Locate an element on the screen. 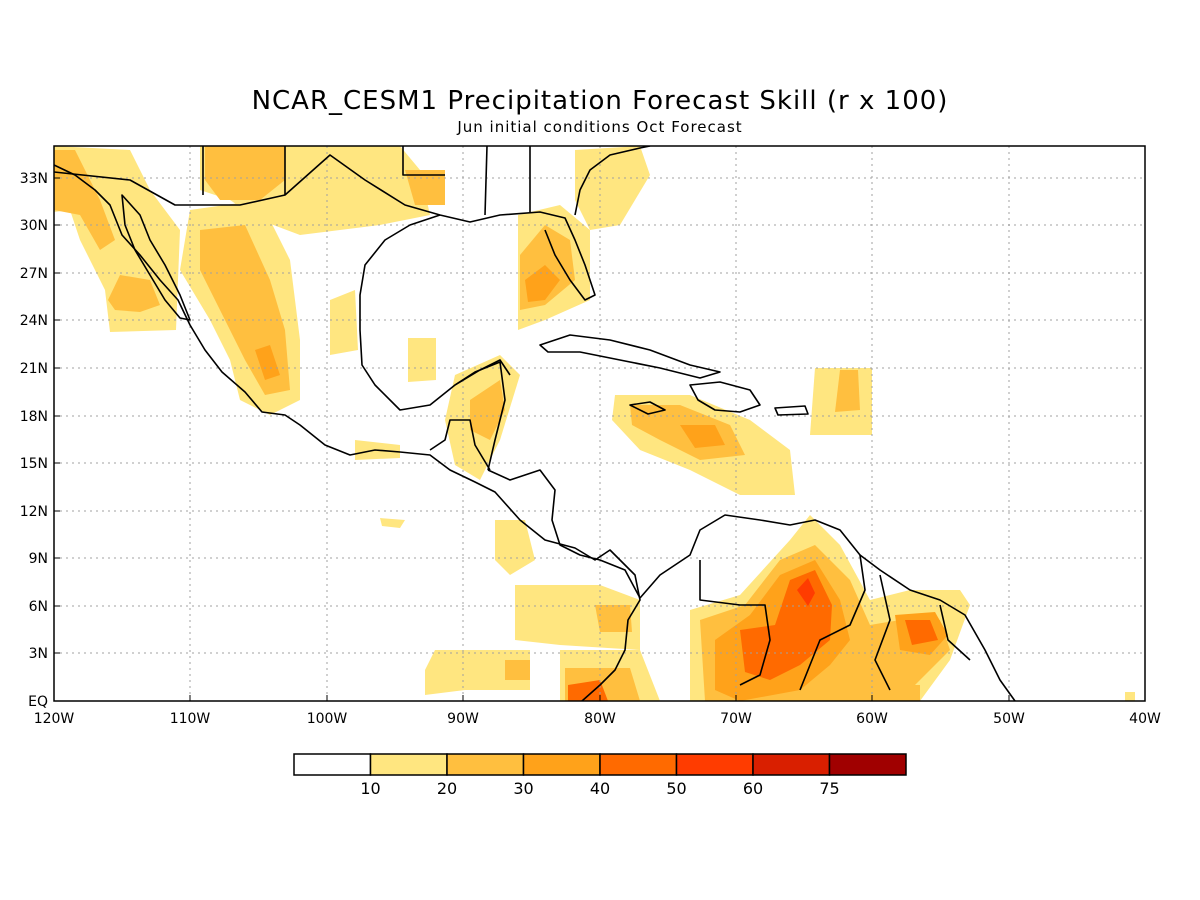  coastline-us-gulf is located at coordinates (517, 256).